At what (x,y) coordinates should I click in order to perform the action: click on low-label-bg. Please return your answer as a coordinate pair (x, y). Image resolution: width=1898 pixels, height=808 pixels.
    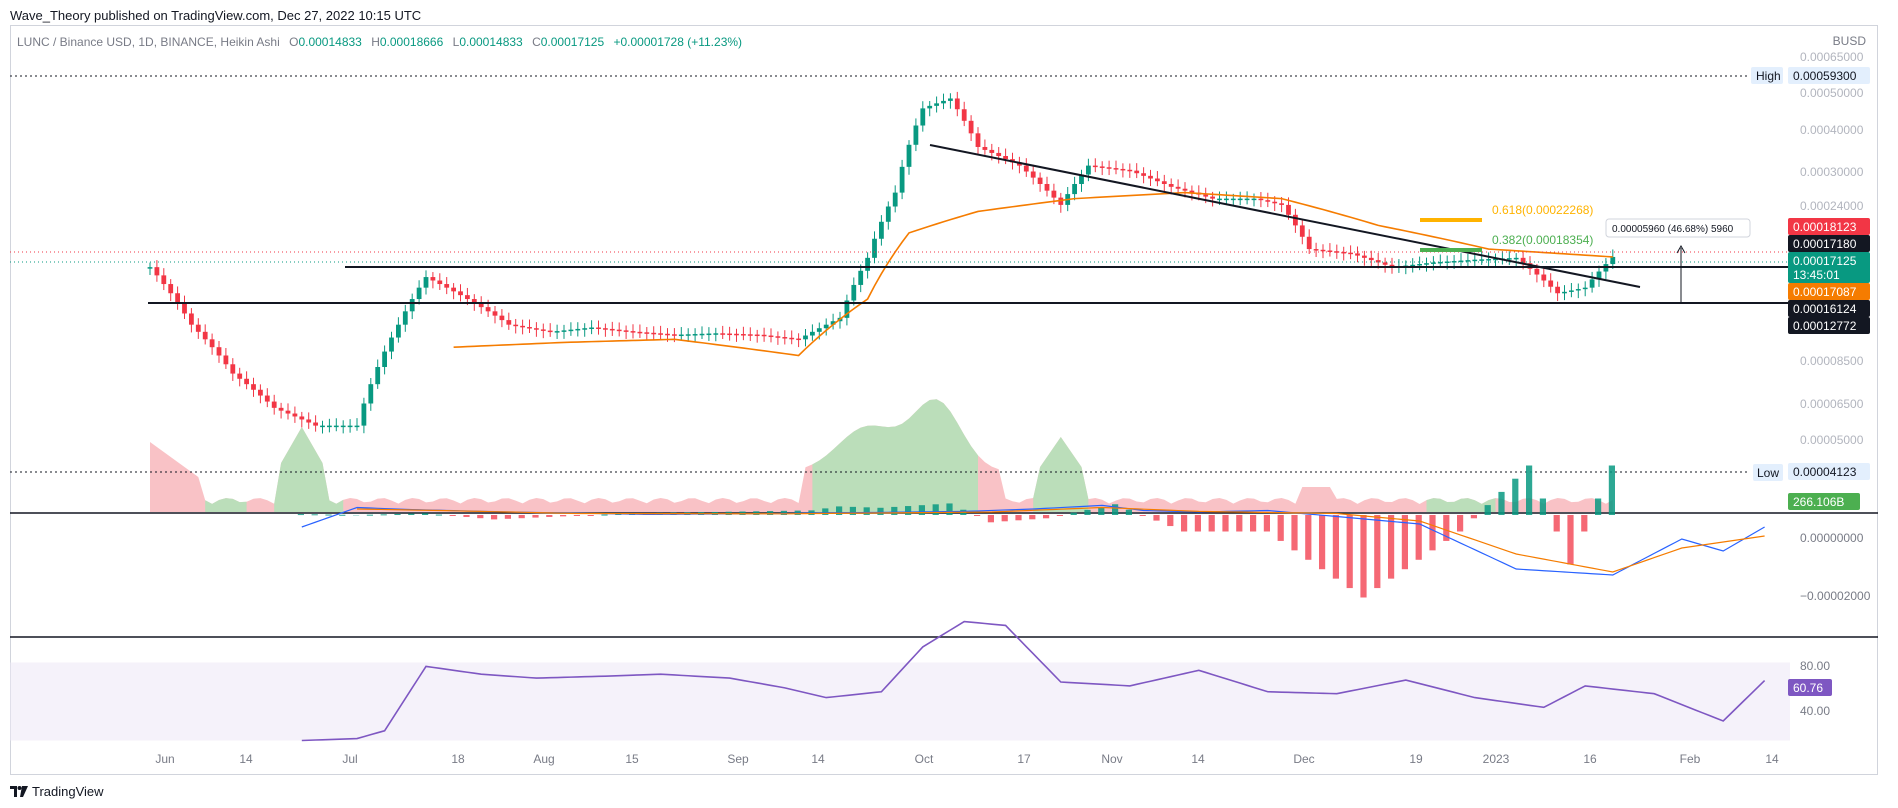
    Looking at the image, I should click on (1768, 472).